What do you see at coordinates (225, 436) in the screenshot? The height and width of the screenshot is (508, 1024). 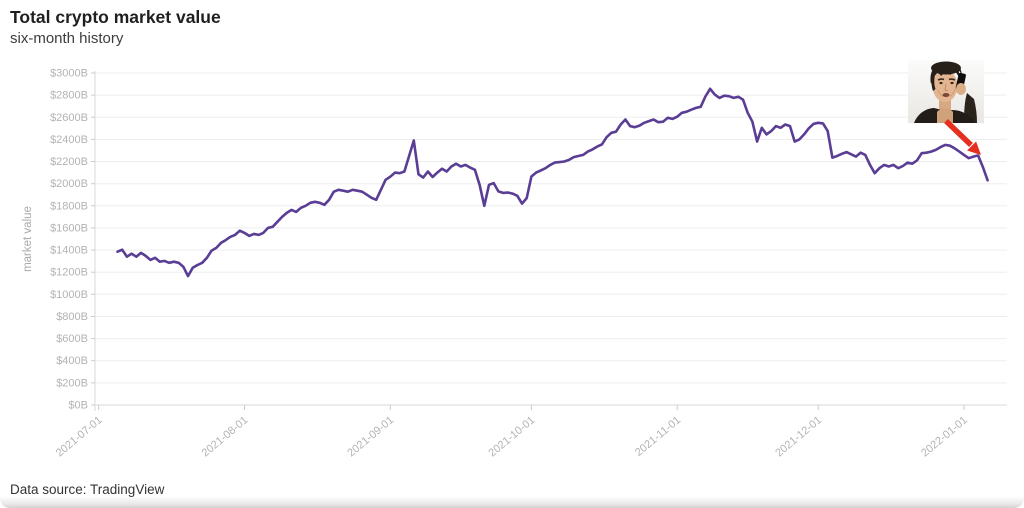 I see `svg-text: 2021-08-01` at bounding box center [225, 436].